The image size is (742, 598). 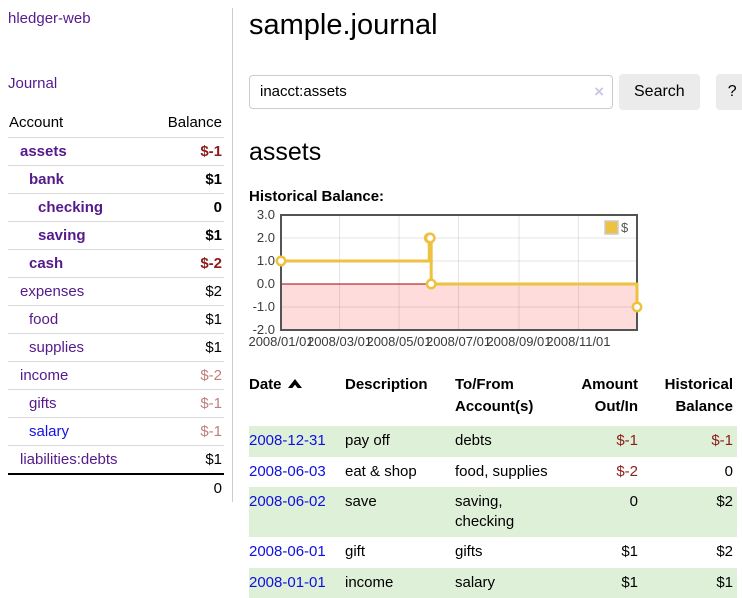 What do you see at coordinates (518, 341) in the screenshot?
I see `svg-text: 2008/09/01` at bounding box center [518, 341].